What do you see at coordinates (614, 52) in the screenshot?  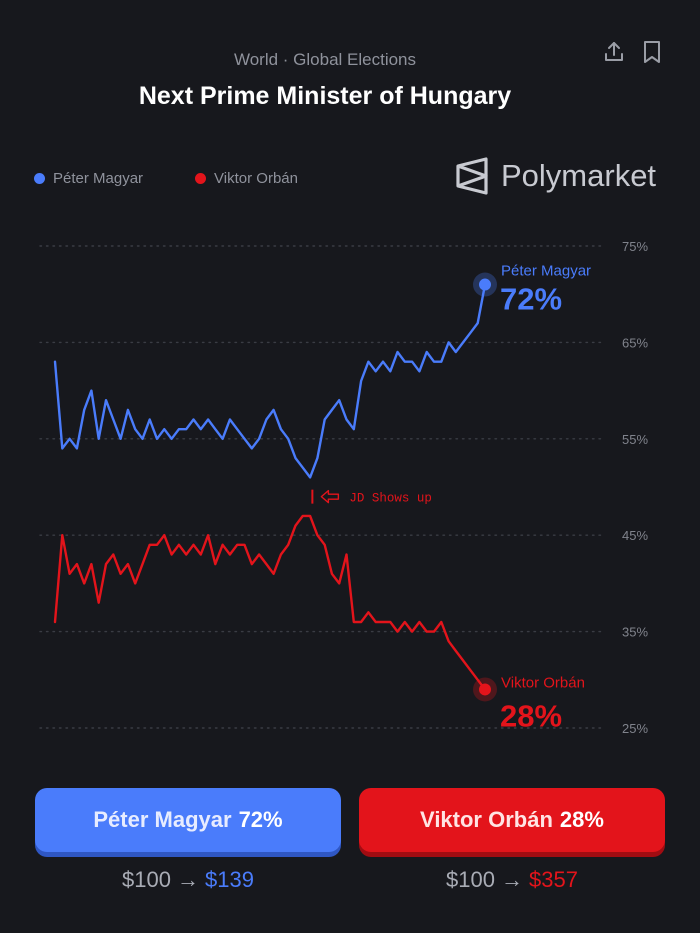 I see `share-icon` at bounding box center [614, 52].